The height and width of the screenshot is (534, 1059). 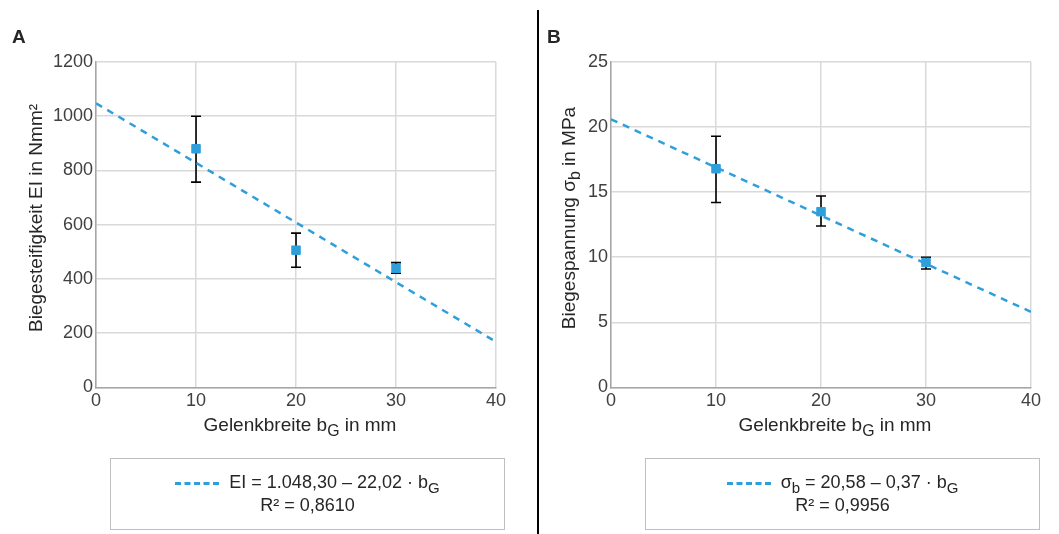 What do you see at coordinates (73, 60) in the screenshot?
I see `y-tick-label: 1200` at bounding box center [73, 60].